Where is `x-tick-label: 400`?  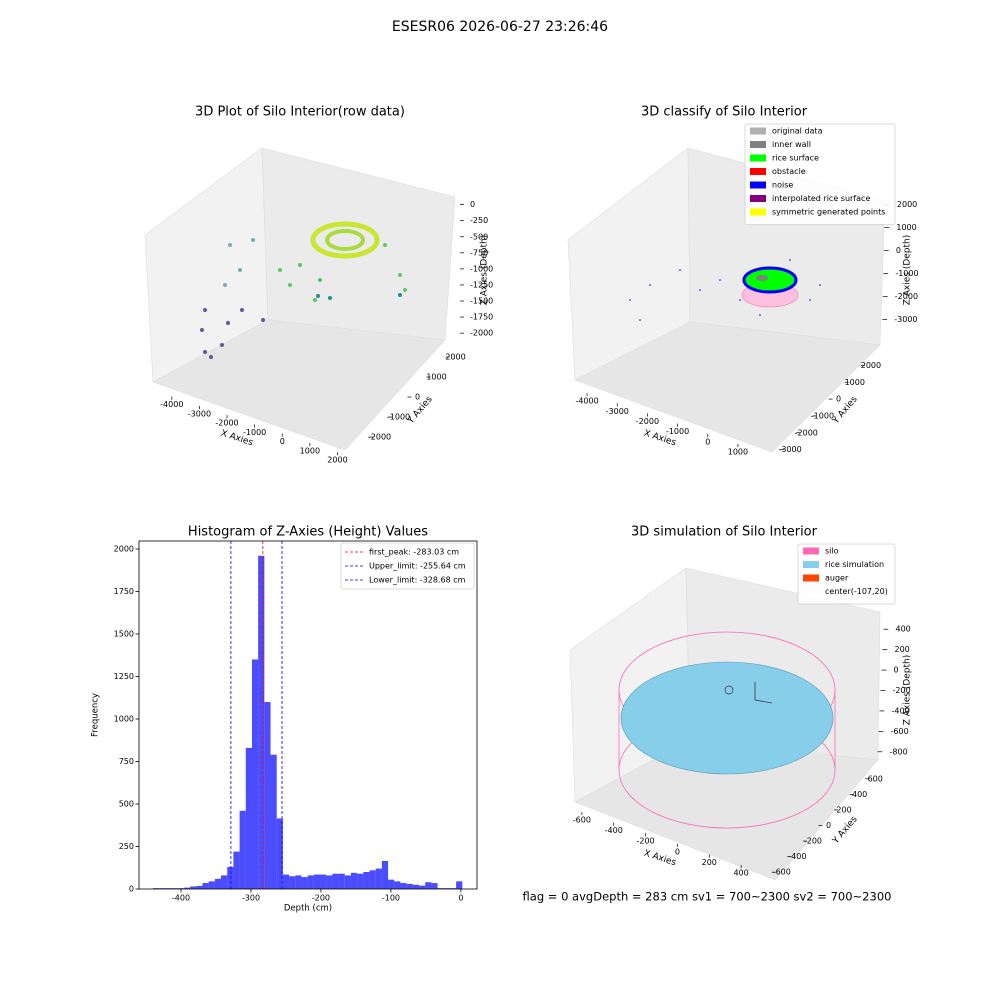
x-tick-label: 400 is located at coordinates (740, 873).